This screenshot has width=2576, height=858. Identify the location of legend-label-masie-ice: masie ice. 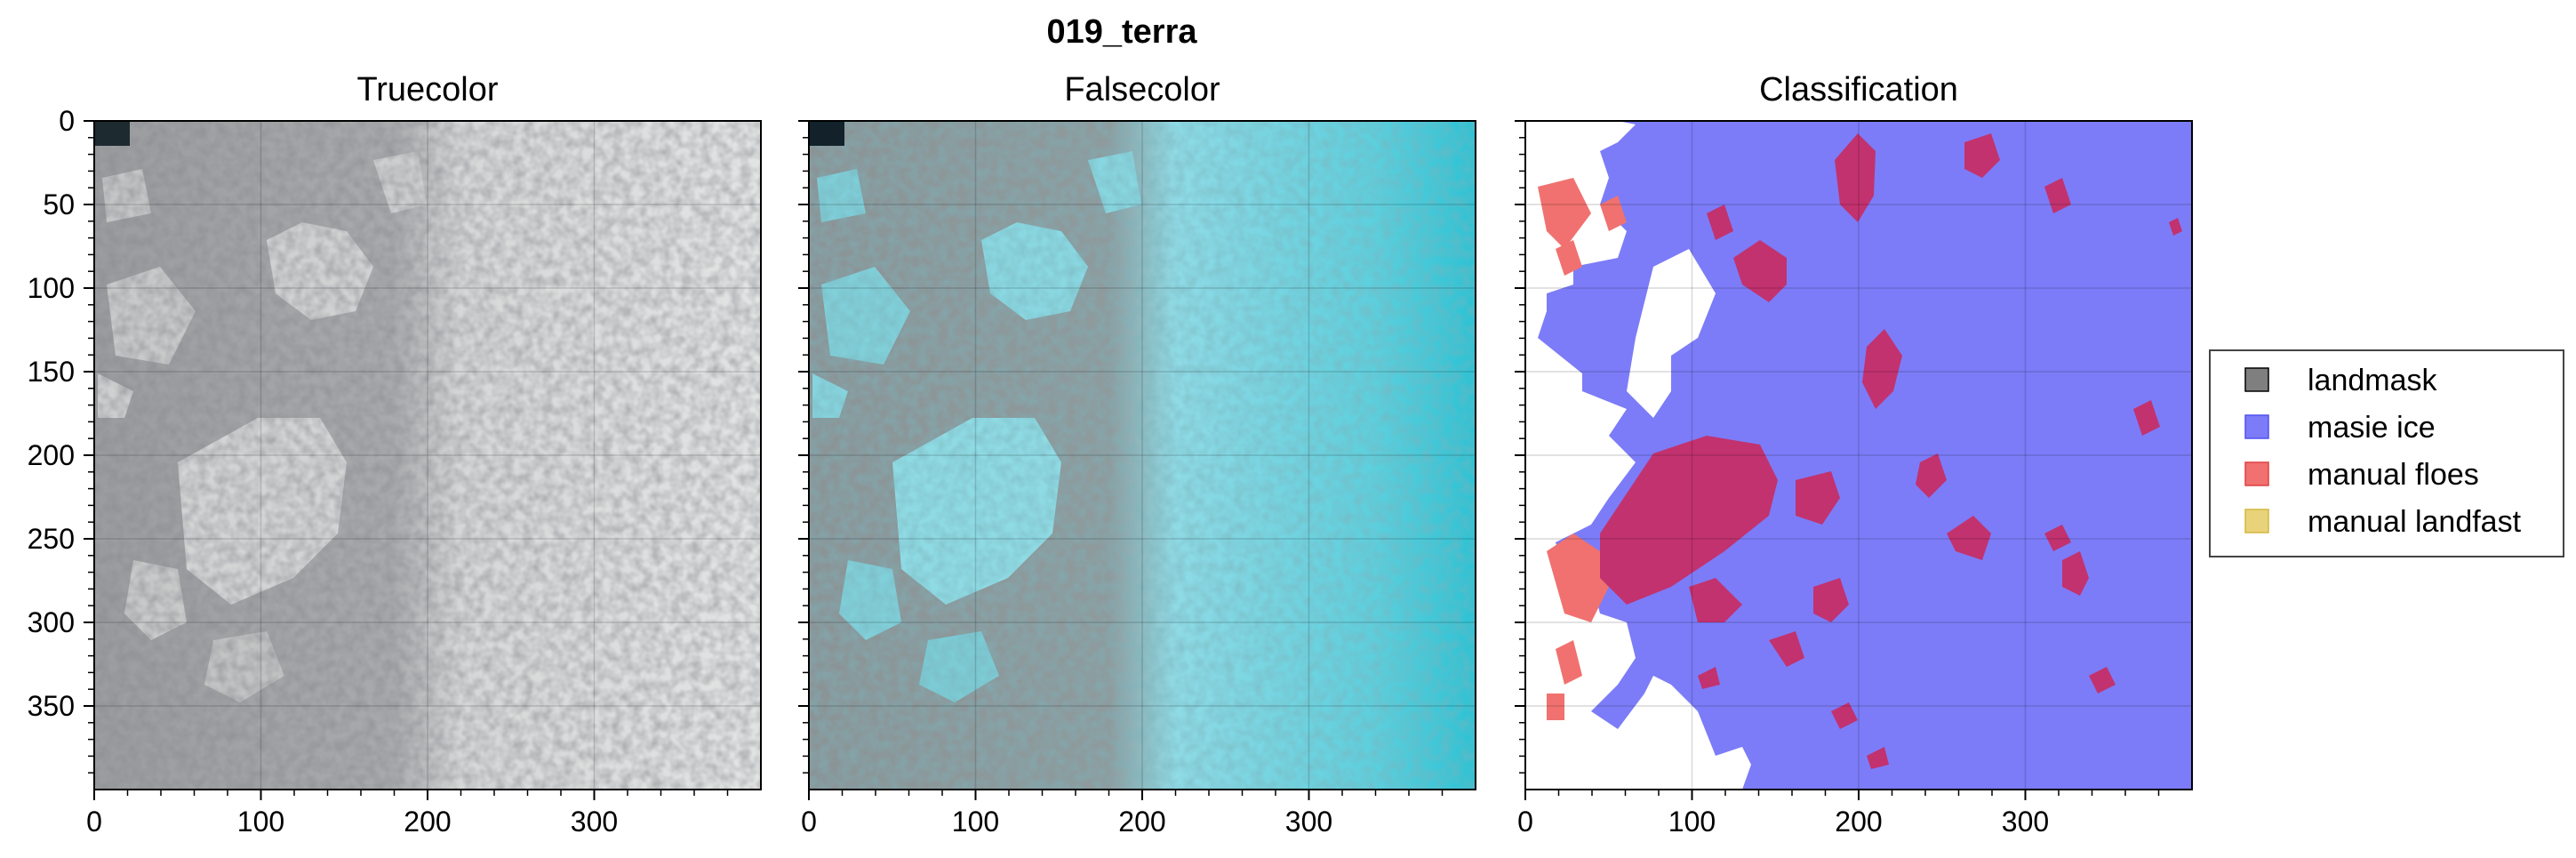
(2372, 428).